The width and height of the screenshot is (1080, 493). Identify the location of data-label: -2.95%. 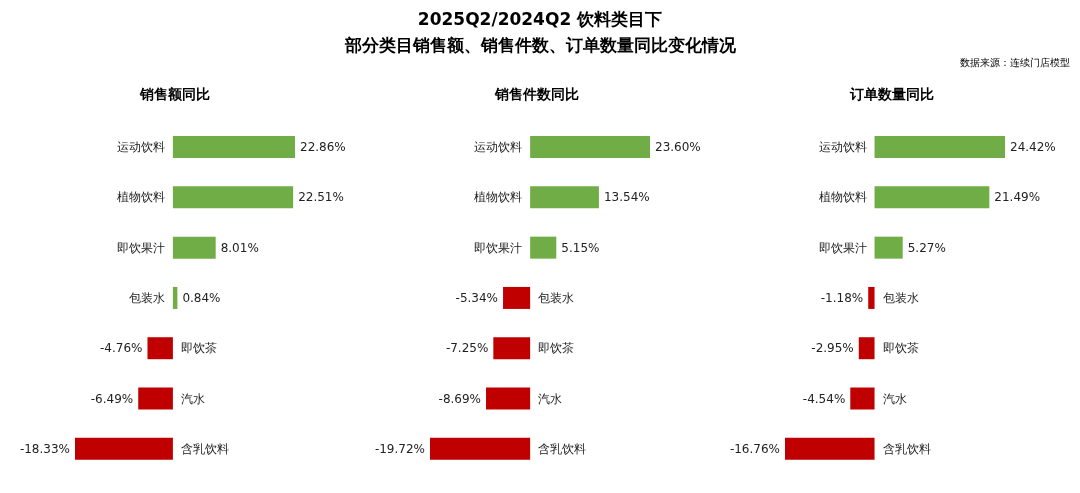
(832, 348).